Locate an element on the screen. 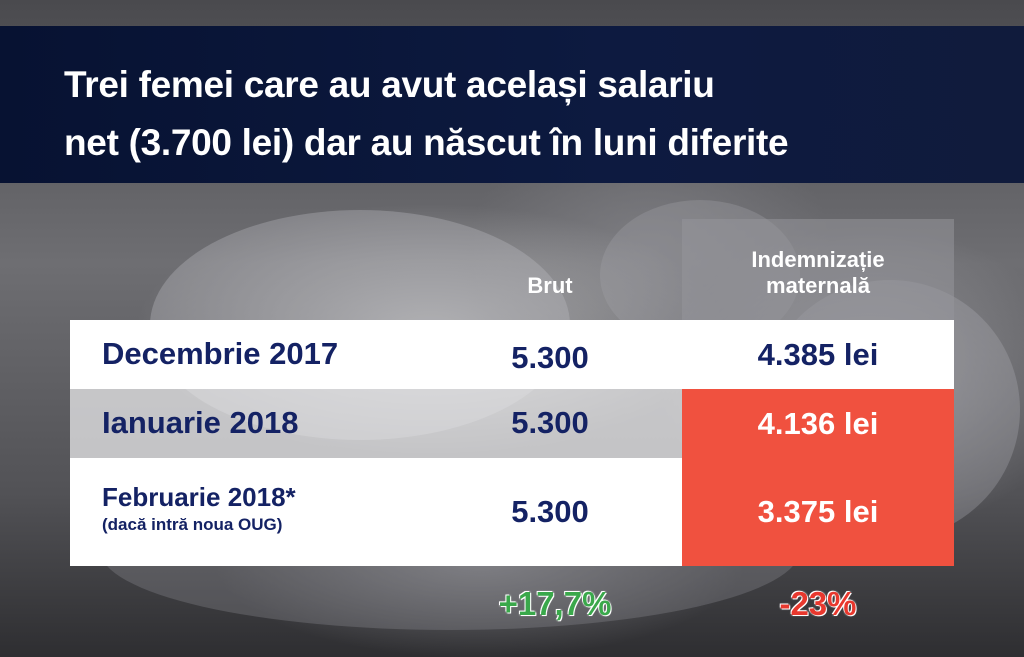  column-header-indemnizatie-line1: Indemnizație is located at coordinates (818, 259).